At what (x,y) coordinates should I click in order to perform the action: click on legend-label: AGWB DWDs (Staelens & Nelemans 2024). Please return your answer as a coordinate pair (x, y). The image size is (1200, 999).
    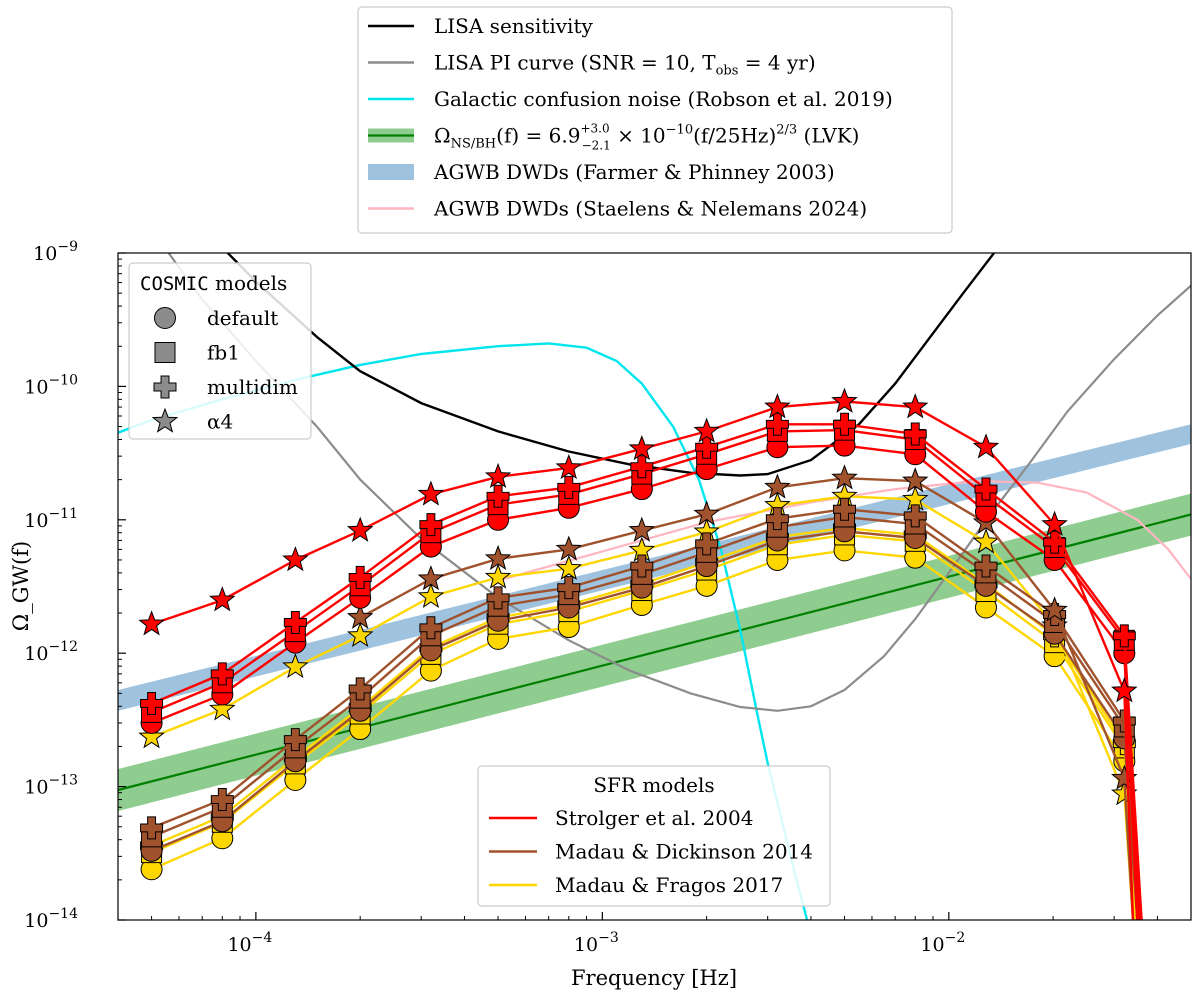
    Looking at the image, I should click on (650, 209).